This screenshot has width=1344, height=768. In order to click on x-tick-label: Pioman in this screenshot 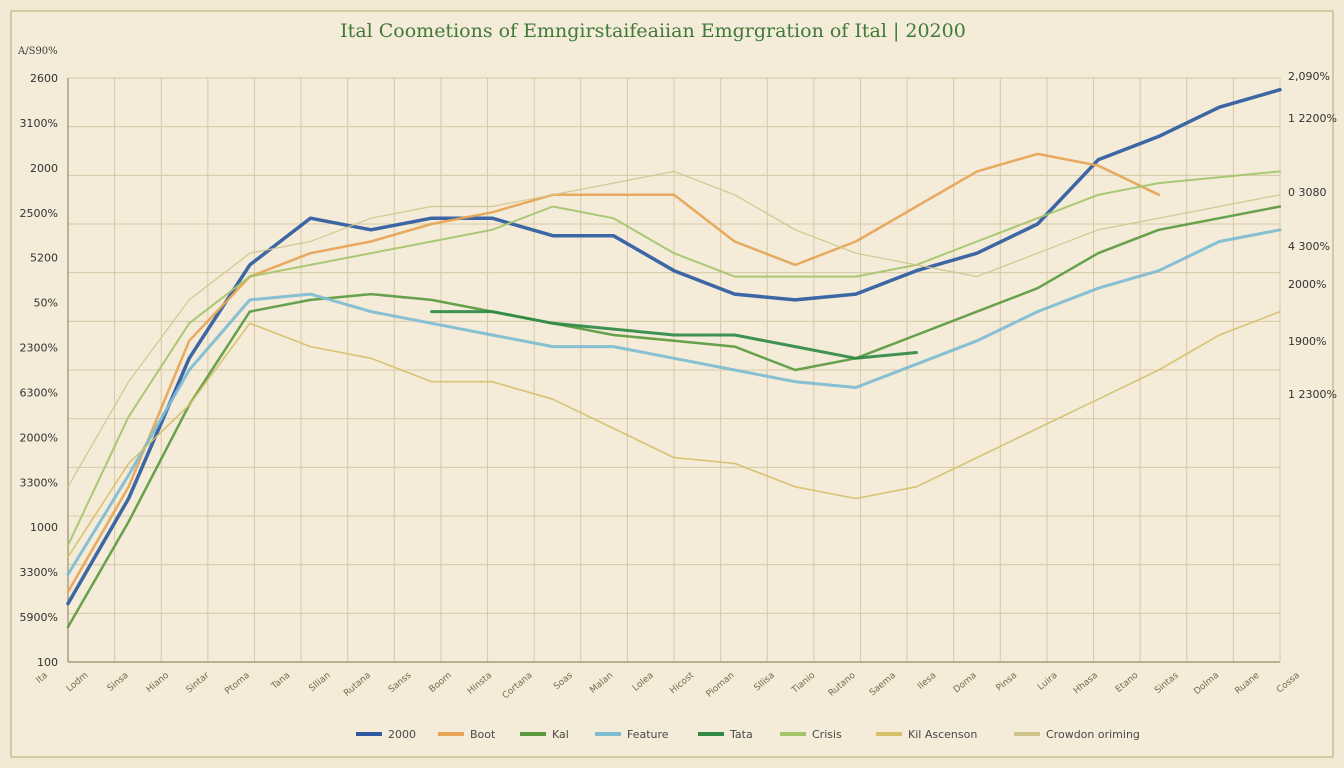, I will do `click(721, 685)`.